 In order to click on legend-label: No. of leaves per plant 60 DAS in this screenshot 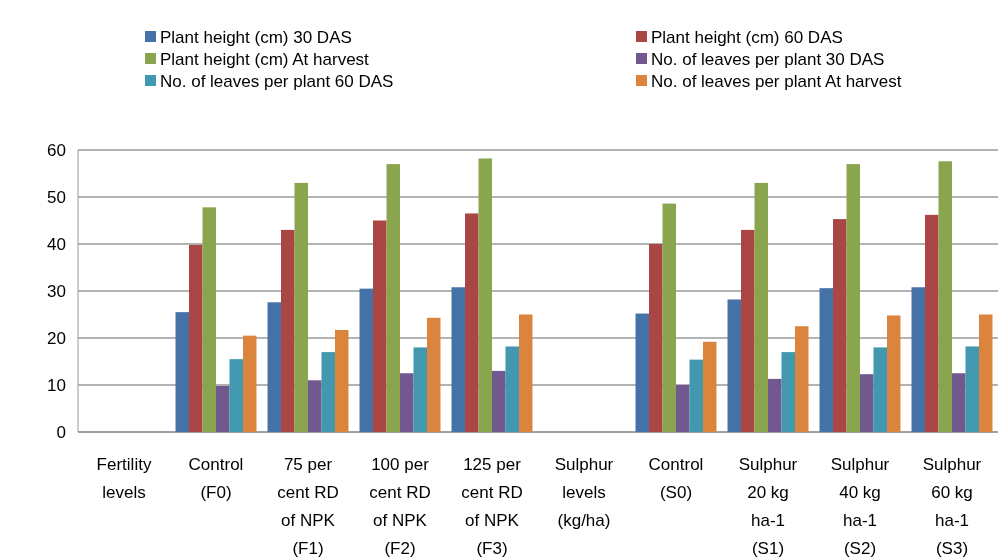, I will do `click(277, 81)`.